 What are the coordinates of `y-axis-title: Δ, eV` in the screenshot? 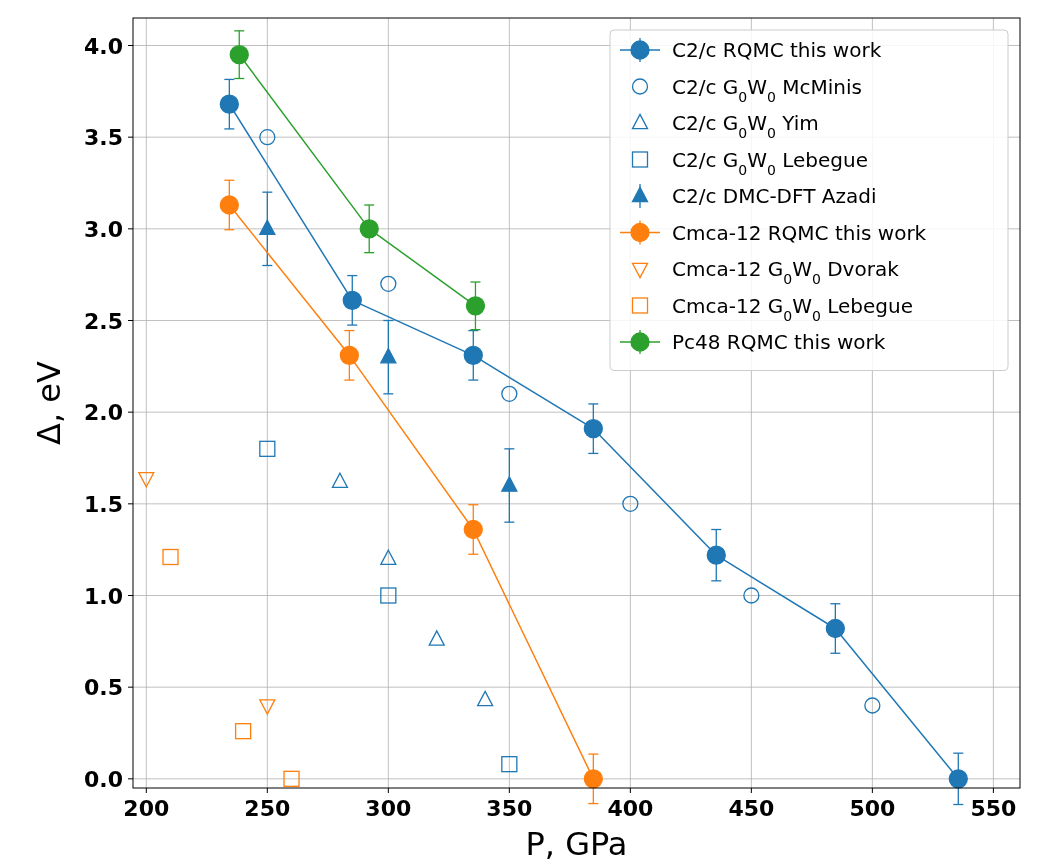 It's located at (49, 402).